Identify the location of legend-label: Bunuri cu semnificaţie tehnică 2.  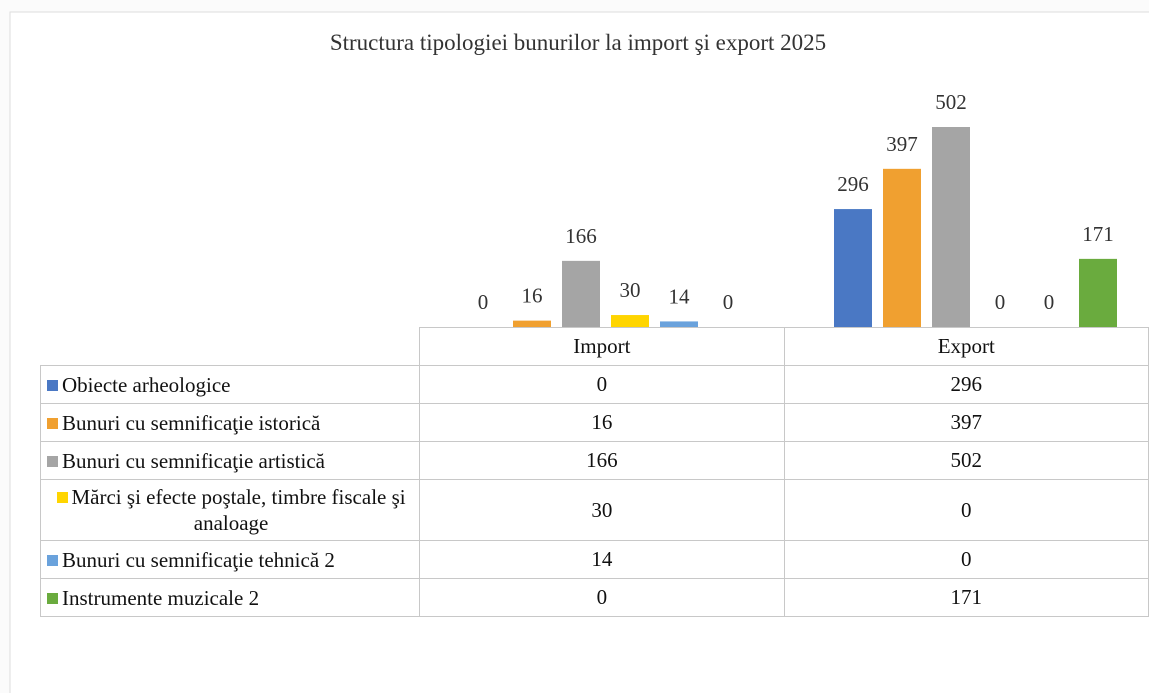
(198, 559).